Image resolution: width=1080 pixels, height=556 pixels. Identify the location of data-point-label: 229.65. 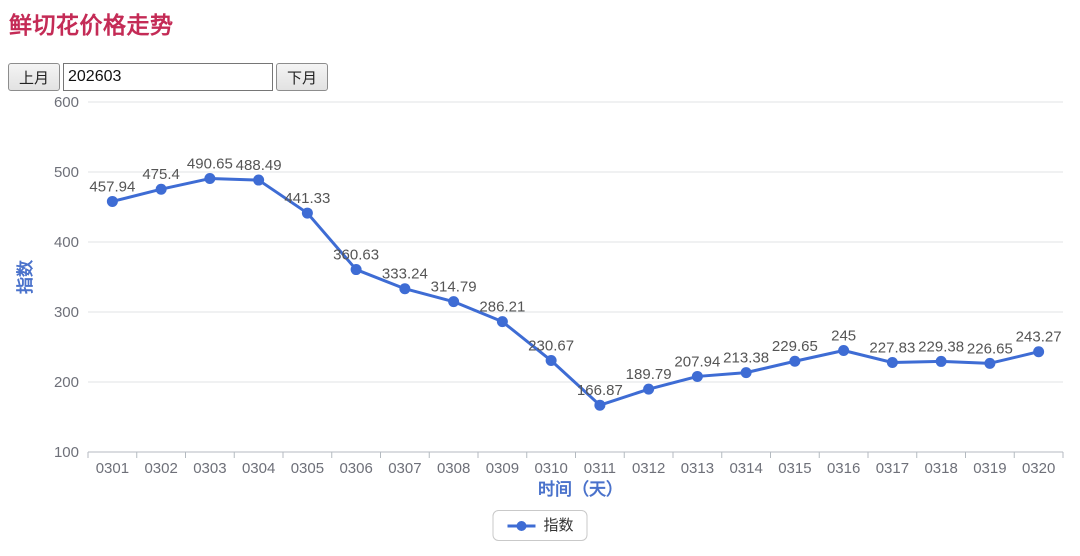
(795, 346).